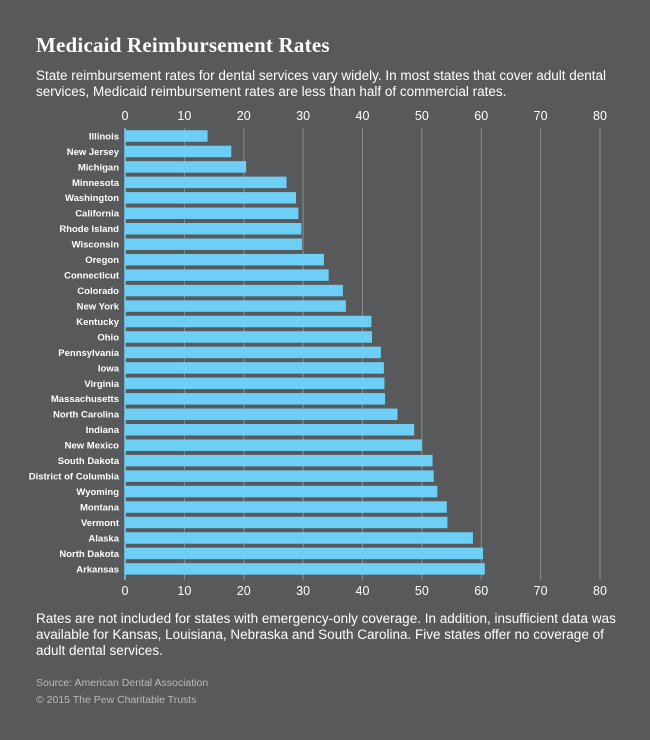 The width and height of the screenshot is (650, 740). I want to click on x-tick-label-bottom: 80, so click(600, 591).